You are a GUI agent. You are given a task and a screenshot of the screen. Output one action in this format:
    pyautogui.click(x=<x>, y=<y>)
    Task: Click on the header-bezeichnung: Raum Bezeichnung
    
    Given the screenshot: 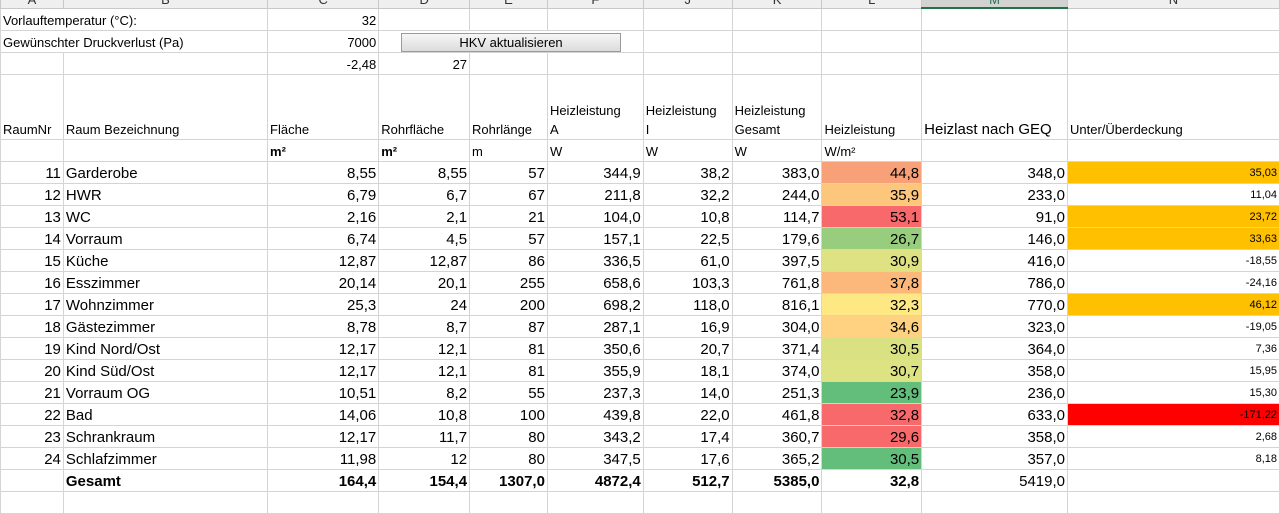 What is the action you would take?
    pyautogui.click(x=165, y=107)
    